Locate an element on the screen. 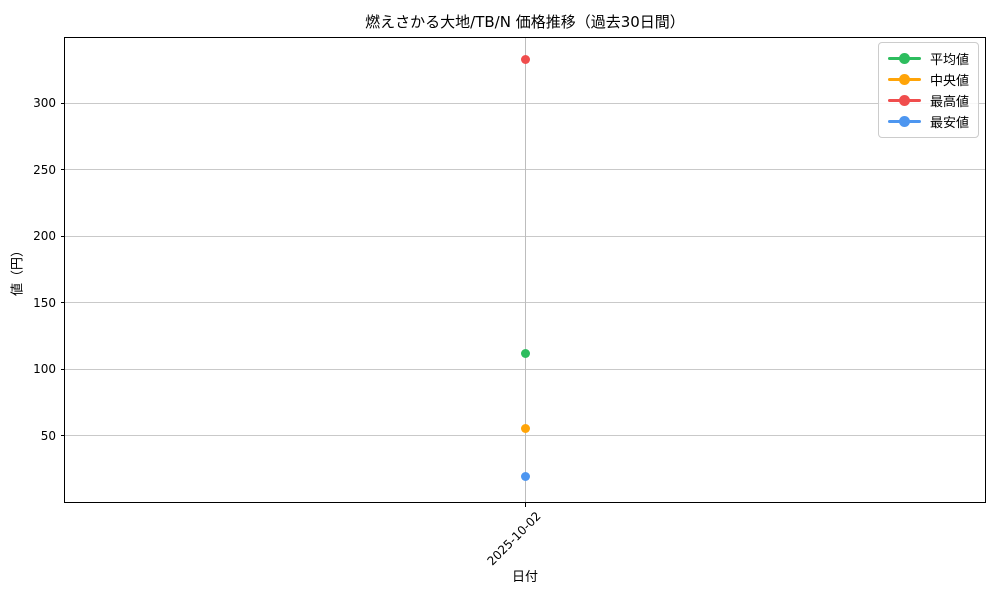 The width and height of the screenshot is (1000, 600). legend-label: 平均値 is located at coordinates (949, 60).